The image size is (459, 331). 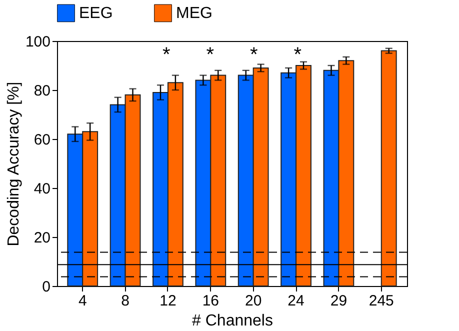 What do you see at coordinates (339, 301) in the screenshot?
I see `x-tick-label: 29` at bounding box center [339, 301].